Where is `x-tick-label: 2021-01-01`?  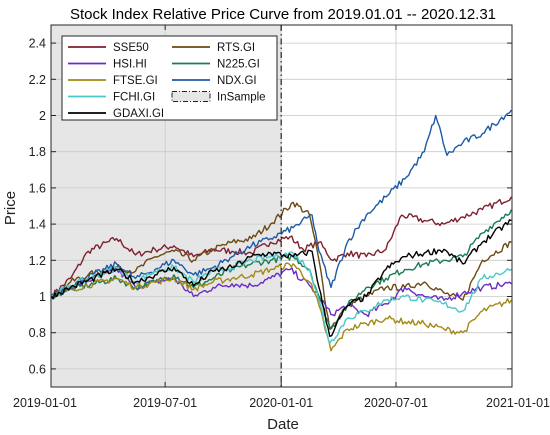
x-tick-label: 2021-01-01 is located at coordinates (518, 403).